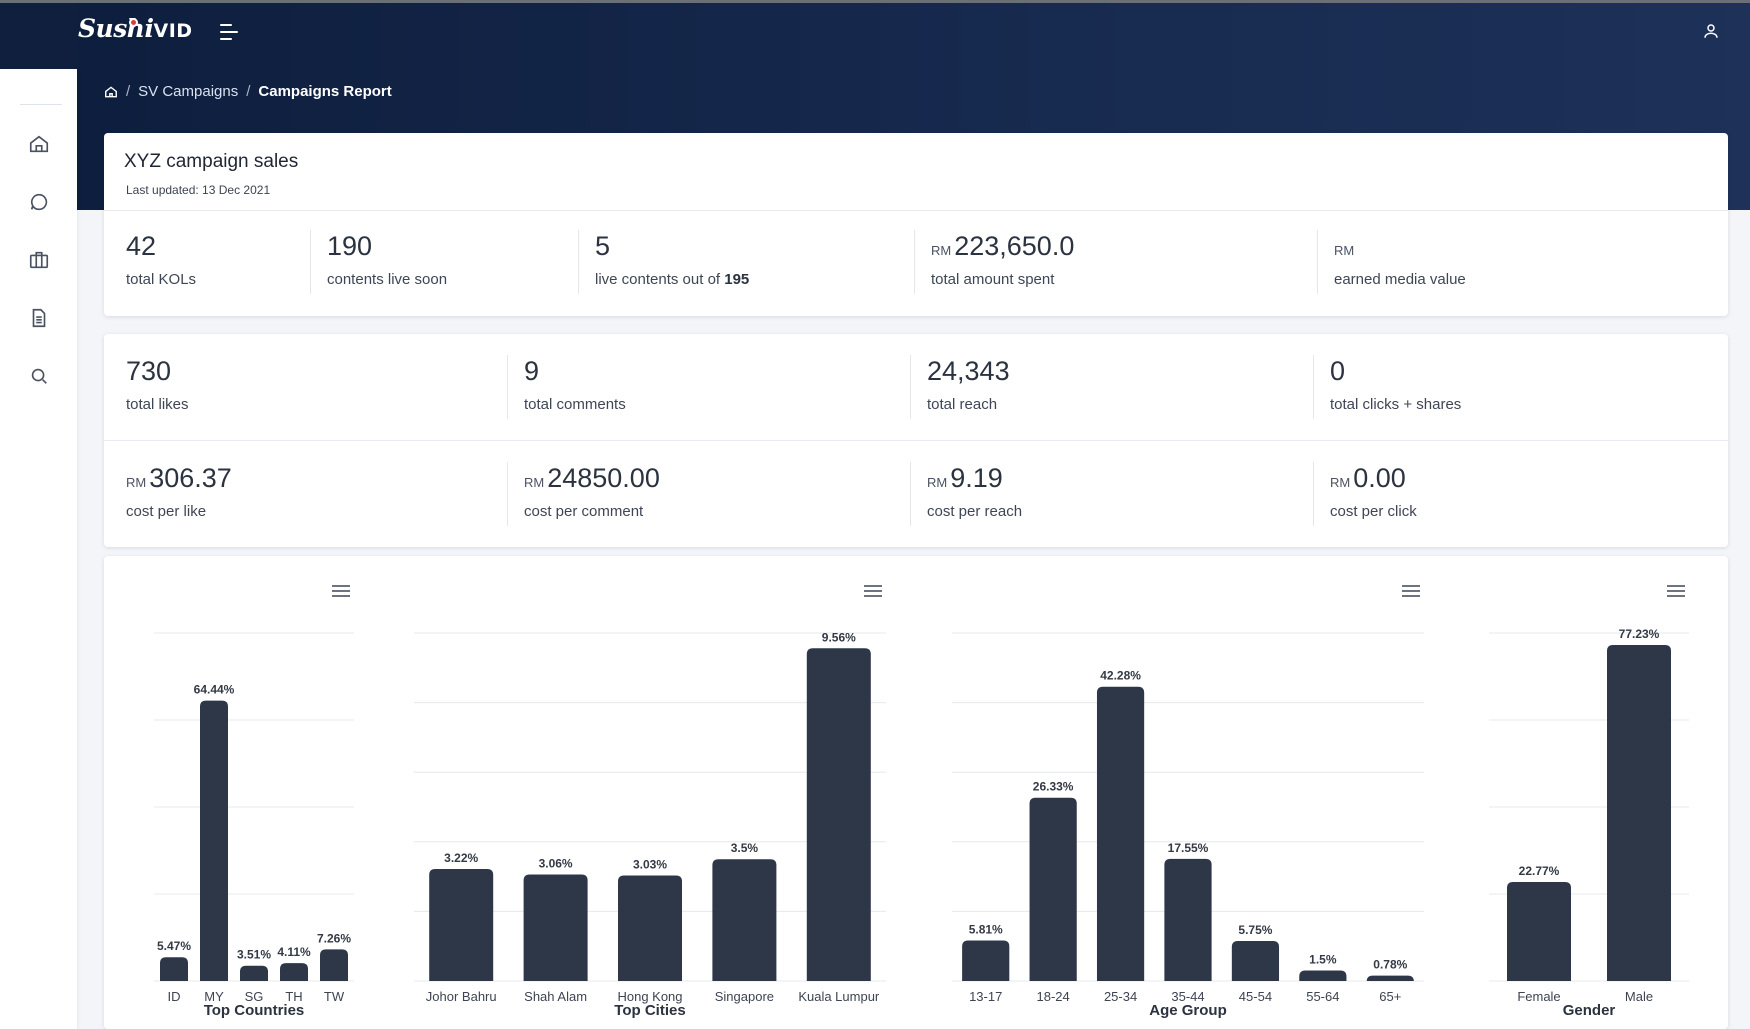 The height and width of the screenshot is (1029, 1750). What do you see at coordinates (1390, 996) in the screenshot?
I see `x-tick-label: 65+` at bounding box center [1390, 996].